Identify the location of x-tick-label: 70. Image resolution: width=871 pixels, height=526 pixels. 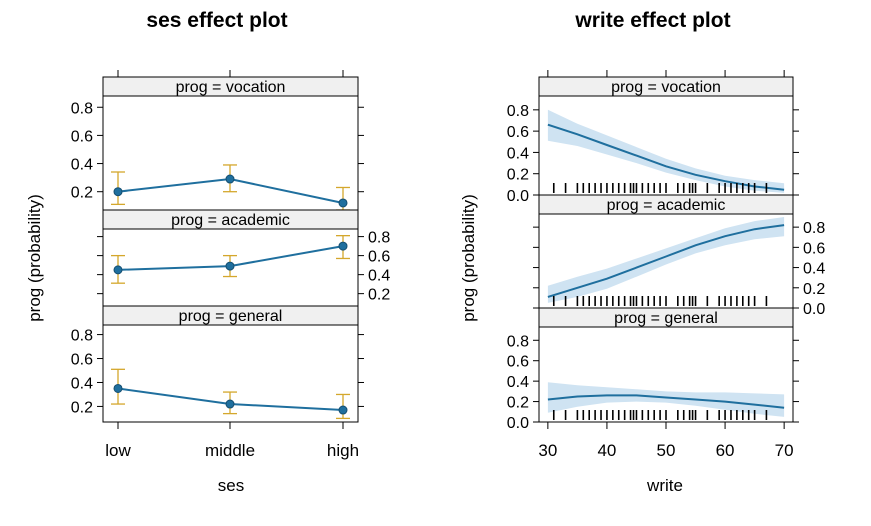
(784, 450).